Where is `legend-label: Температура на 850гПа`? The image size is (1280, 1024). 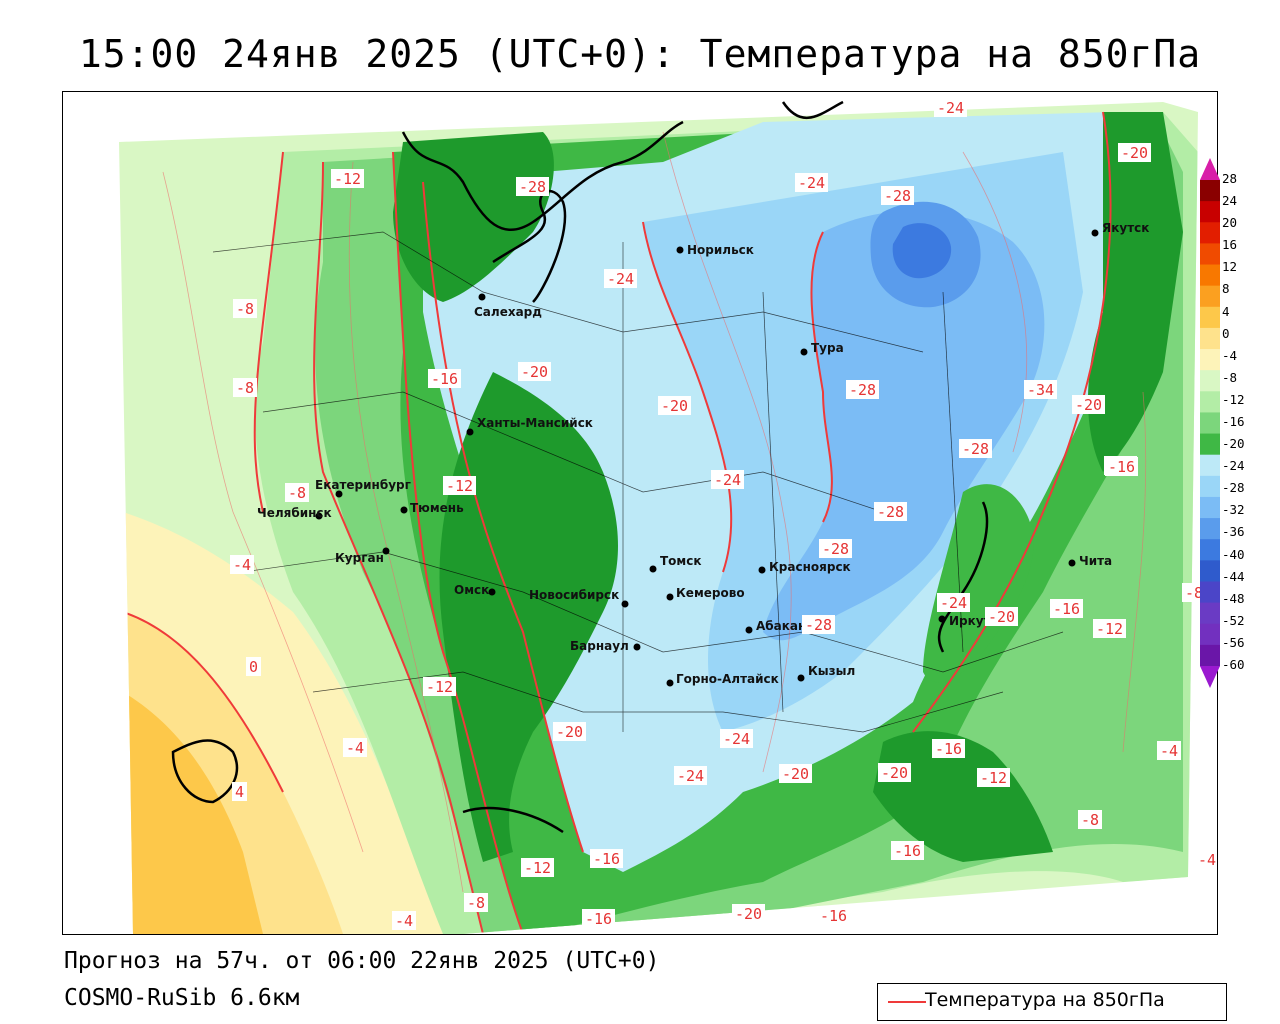 legend-label: Температура на 850гПа is located at coordinates (1045, 1000).